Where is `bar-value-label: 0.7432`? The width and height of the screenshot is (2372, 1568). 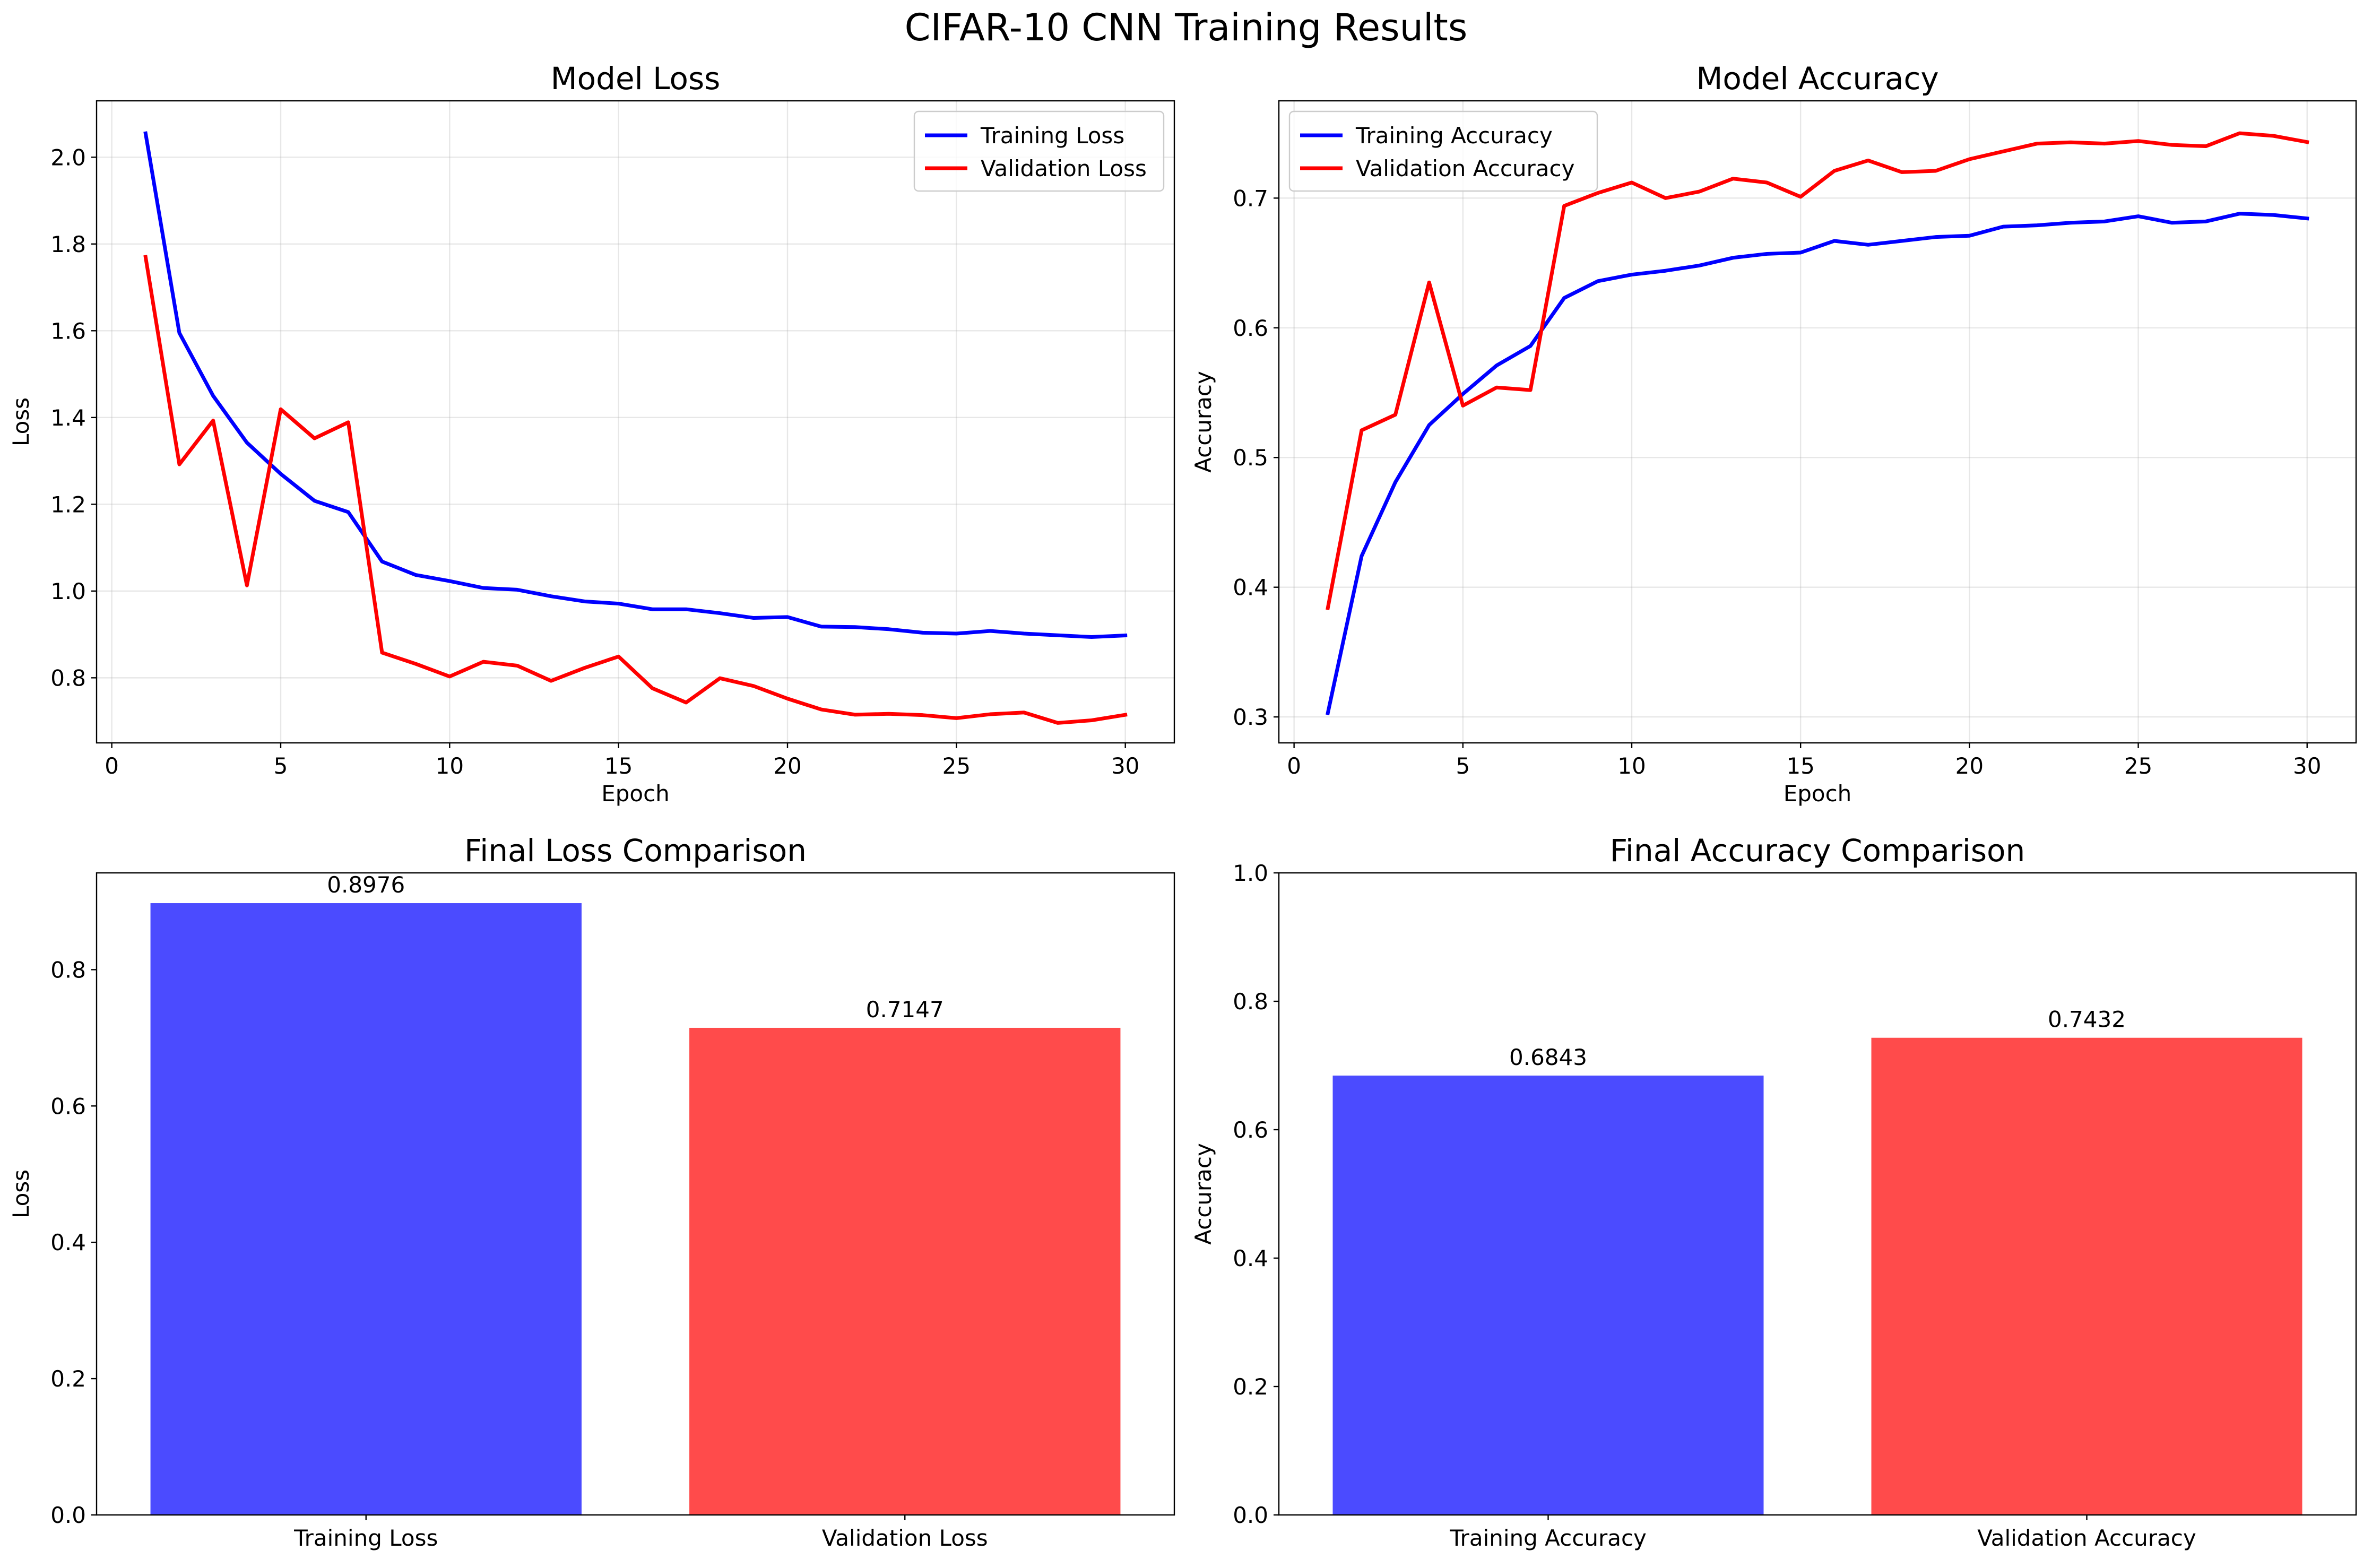
bar-value-label: 0.7432 is located at coordinates (2087, 1020).